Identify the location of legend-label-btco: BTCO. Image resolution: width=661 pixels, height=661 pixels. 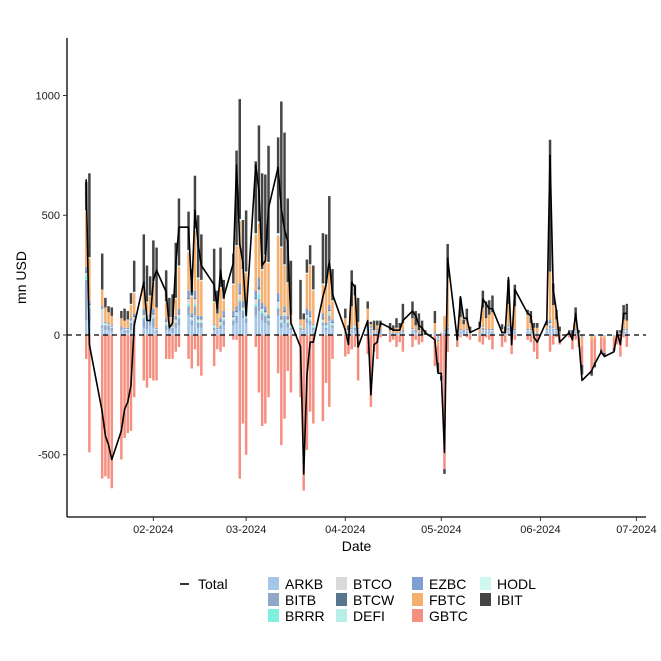
(372, 584).